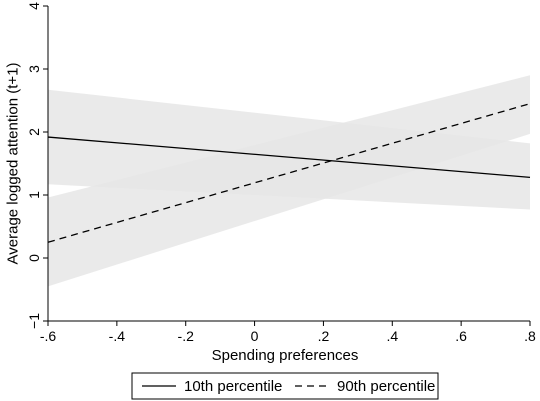  I want to click on x-axis-title: Spending preferences, so click(285, 355).